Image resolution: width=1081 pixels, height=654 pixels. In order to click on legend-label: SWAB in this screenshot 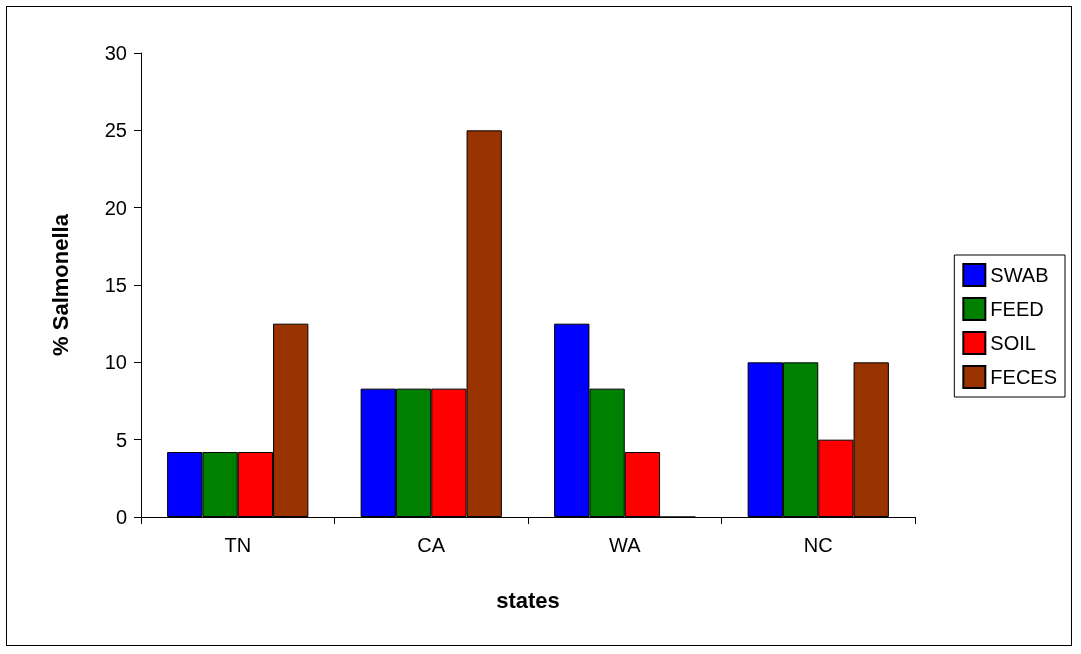, I will do `click(1019, 275)`.